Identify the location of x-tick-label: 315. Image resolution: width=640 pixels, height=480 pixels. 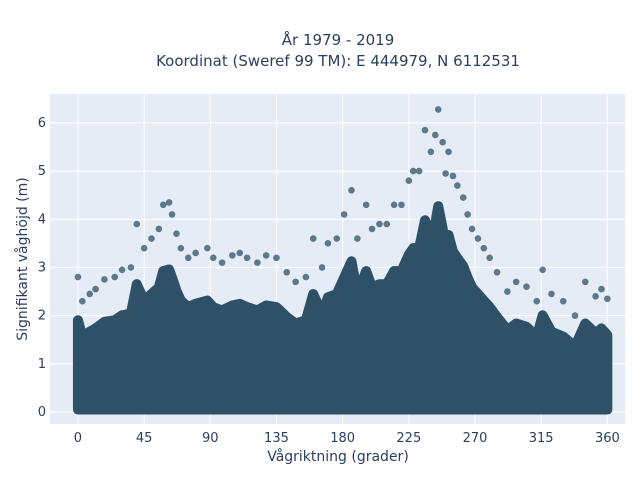
(541, 438).